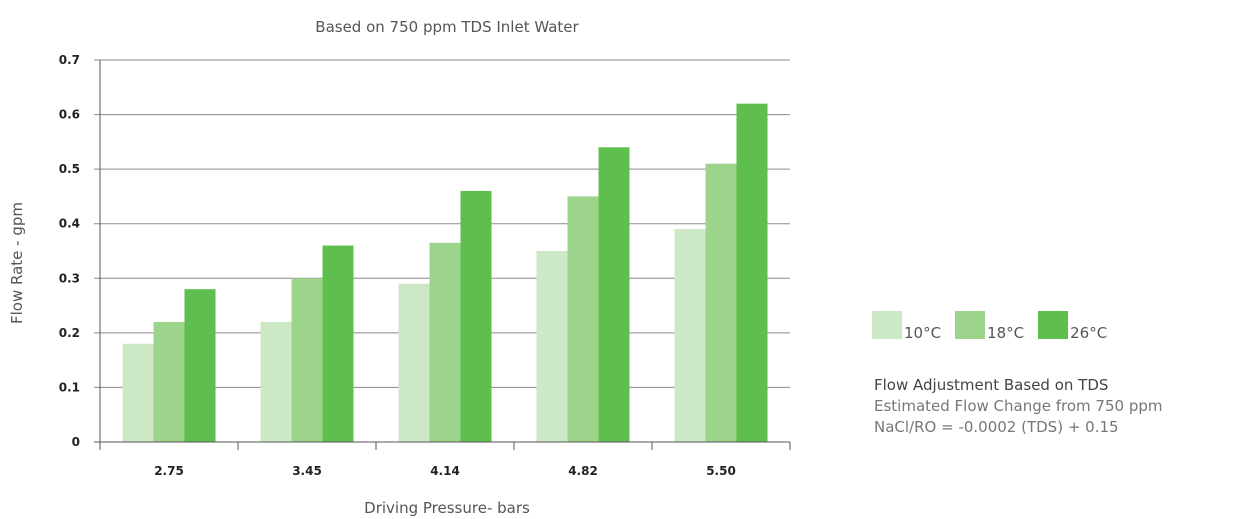 This screenshot has height=519, width=1259. What do you see at coordinates (169, 471) in the screenshot?
I see `x-tick-label: 2.75` at bounding box center [169, 471].